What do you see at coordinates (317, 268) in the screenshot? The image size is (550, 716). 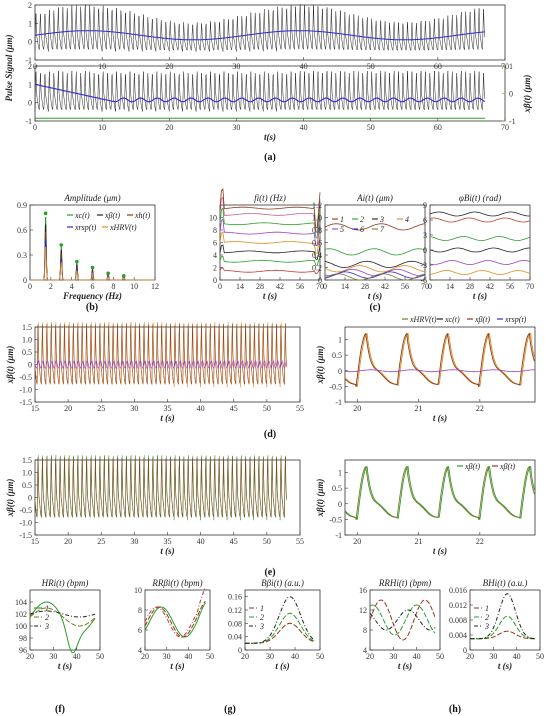 I see `y-tick-label: 0.2` at bounding box center [317, 268].